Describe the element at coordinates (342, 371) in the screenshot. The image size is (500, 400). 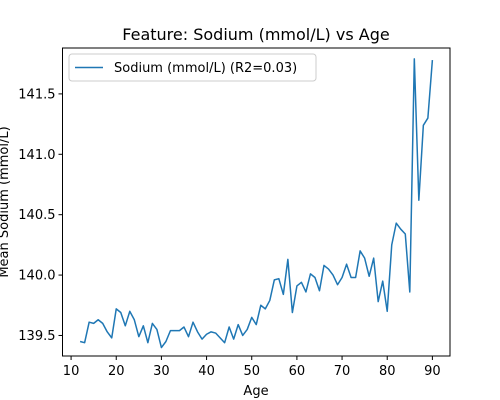
I see `x-tick-label: 70` at that location.